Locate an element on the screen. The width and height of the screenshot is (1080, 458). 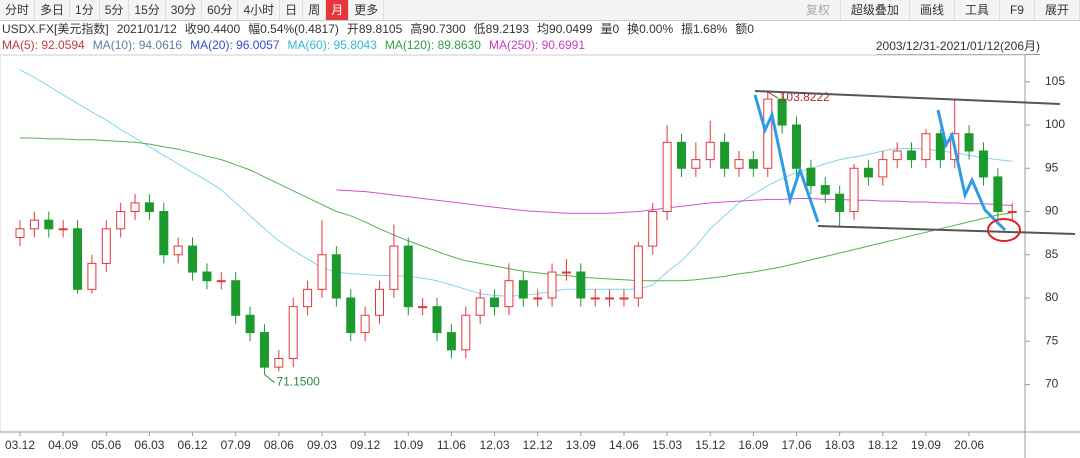
toolbar-button: 周 is located at coordinates (315, 10).